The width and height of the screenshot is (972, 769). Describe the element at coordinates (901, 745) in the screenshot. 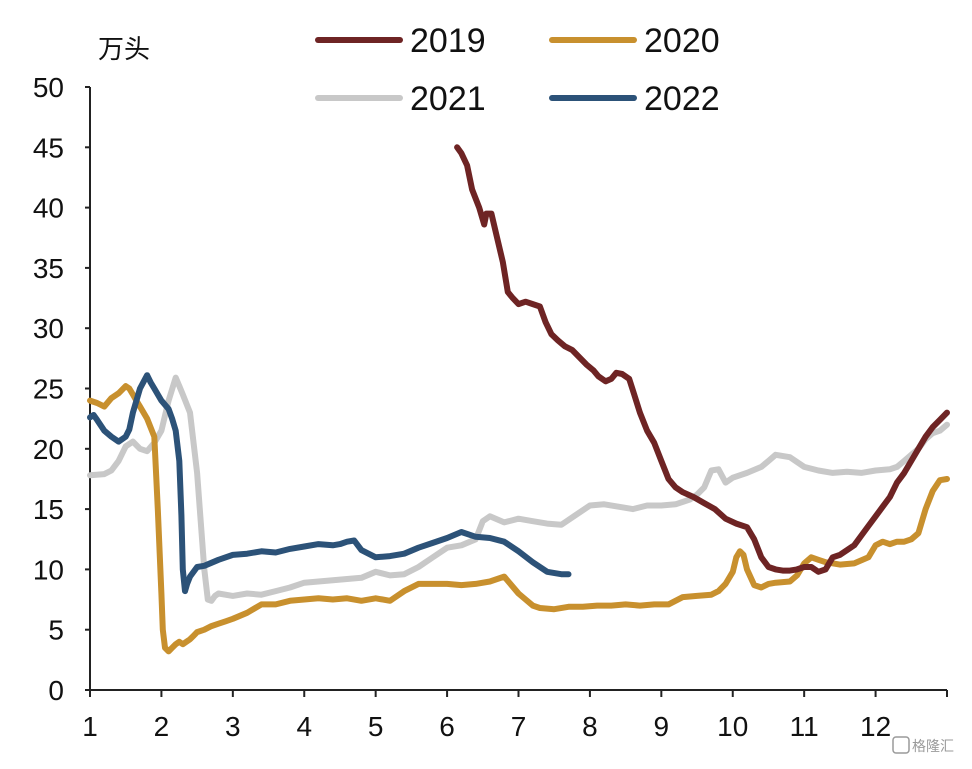

I see `watermark-logo-icon` at that location.